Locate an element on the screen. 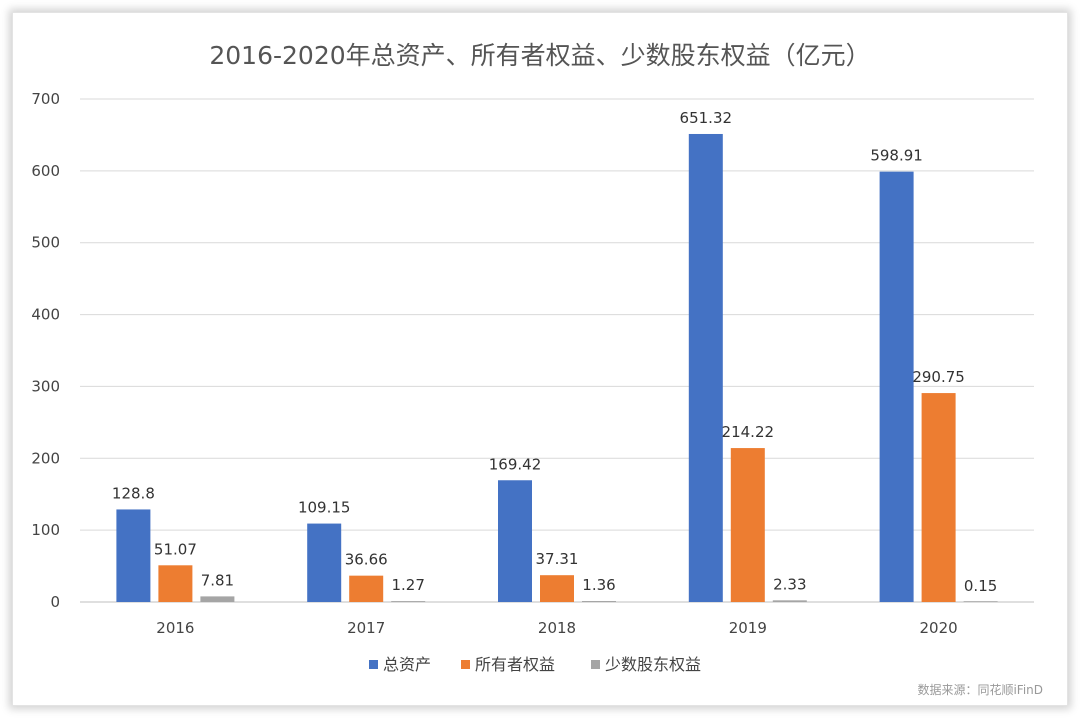 The height and width of the screenshot is (718, 1080). chart-title: 2016-2020年总资产、所有者权益、少数股东权益（亿元） is located at coordinates (539, 55).